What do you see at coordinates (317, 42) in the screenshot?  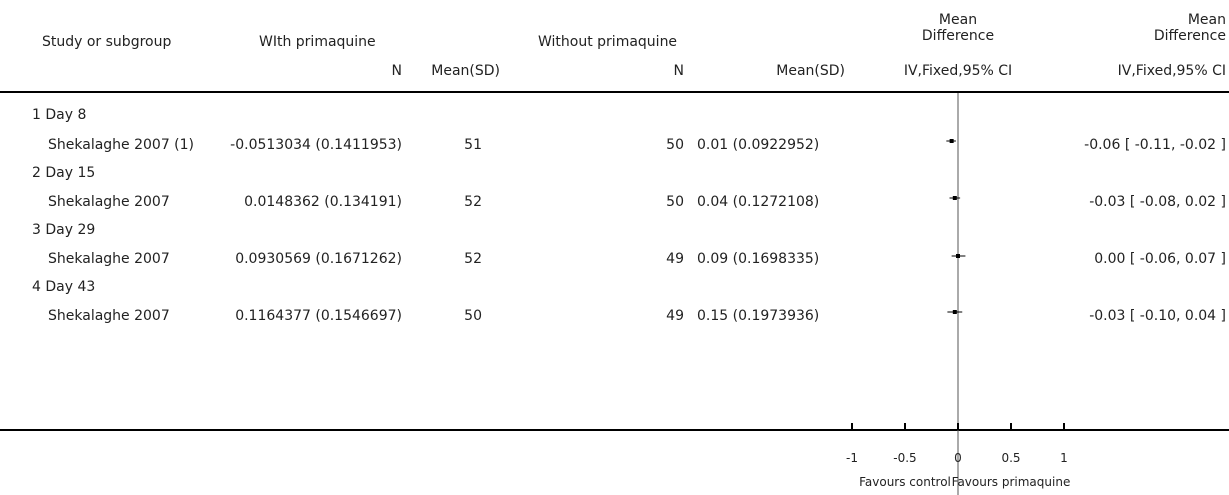 I see `header-group1: WIth primaquine` at bounding box center [317, 42].